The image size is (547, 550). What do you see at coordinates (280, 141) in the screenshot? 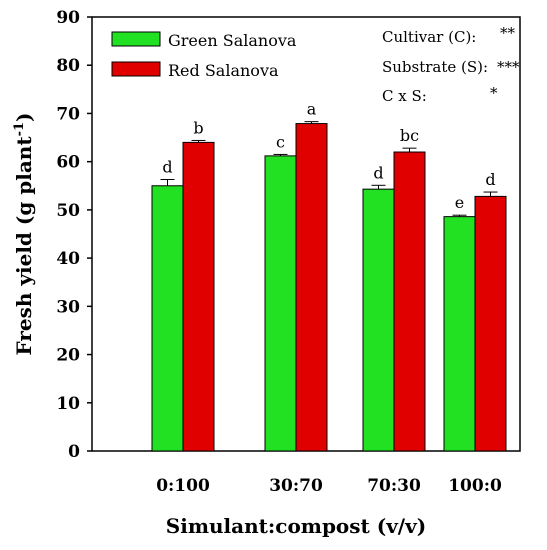
I see `significance-letter-green-2: c` at bounding box center [280, 141].